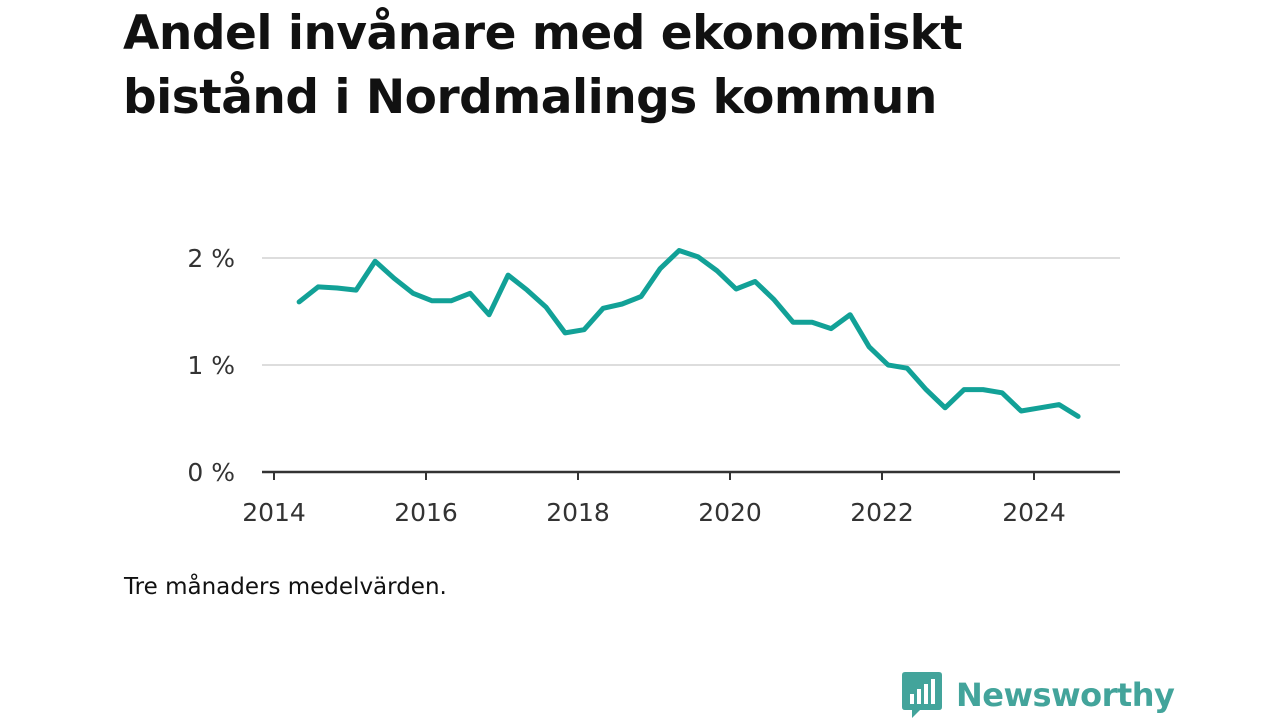 The image size is (1280, 720). I want to click on x-tick-label: 2018, so click(578, 512).